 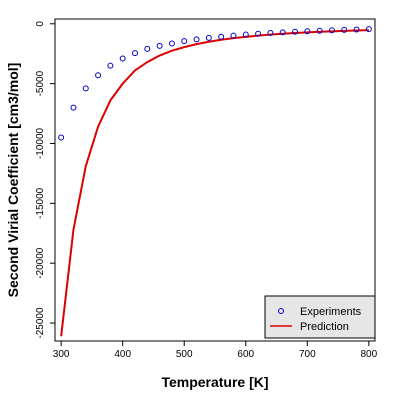 I want to click on y-tick-label: -25000, so click(x=40, y=323).